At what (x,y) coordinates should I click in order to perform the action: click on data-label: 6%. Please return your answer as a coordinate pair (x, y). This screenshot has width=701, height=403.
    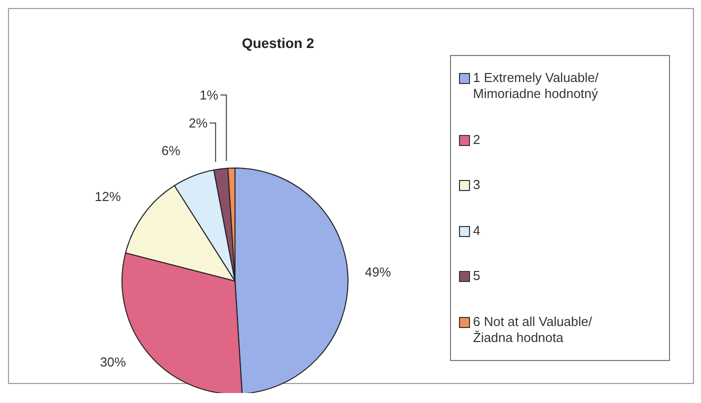
    Looking at the image, I should click on (171, 150).